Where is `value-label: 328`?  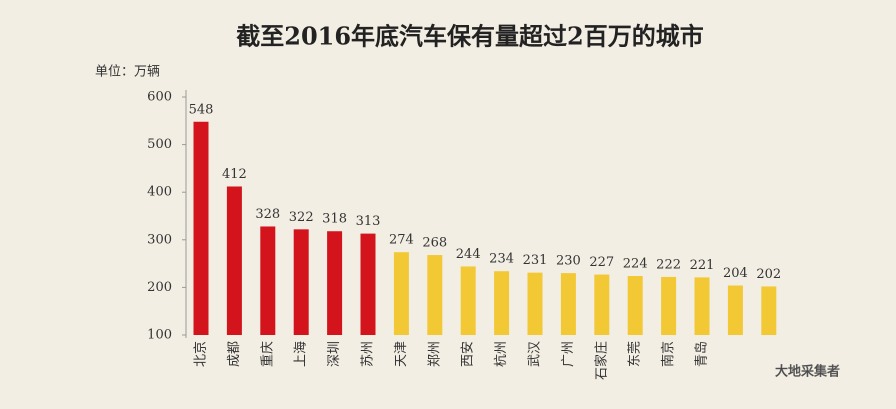
value-label: 328 is located at coordinates (267, 214).